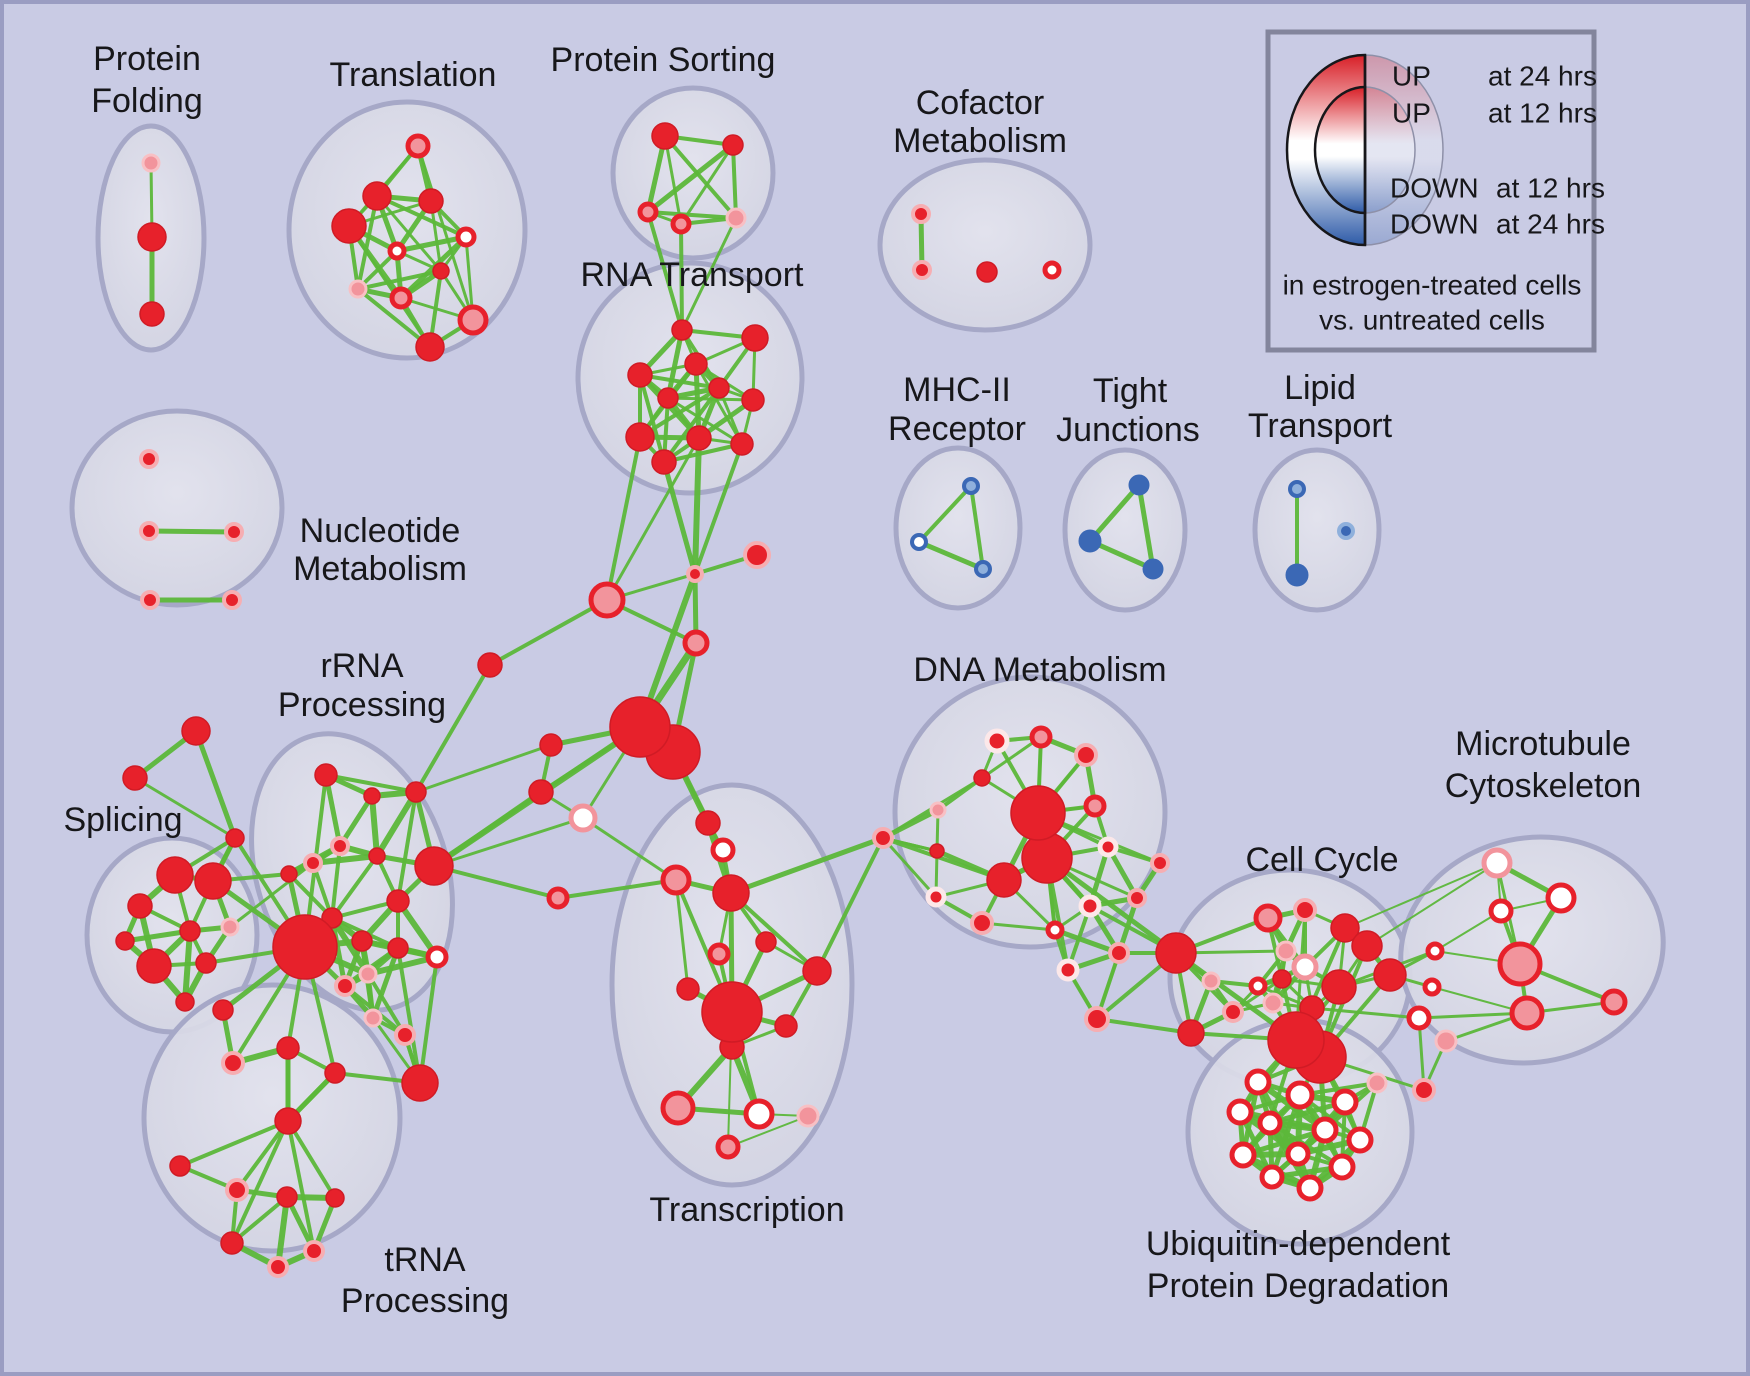 Image resolution: width=1750 pixels, height=1376 pixels. I want to click on lipid-transport-ellipse, so click(1317, 530).